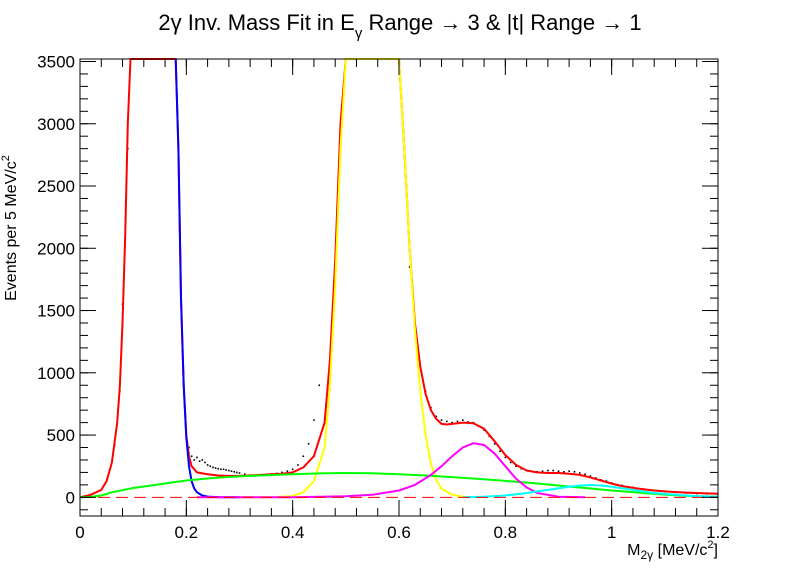 The image size is (798, 576). What do you see at coordinates (56, 373) in the screenshot?
I see `y-tick-label: 1000` at bounding box center [56, 373].